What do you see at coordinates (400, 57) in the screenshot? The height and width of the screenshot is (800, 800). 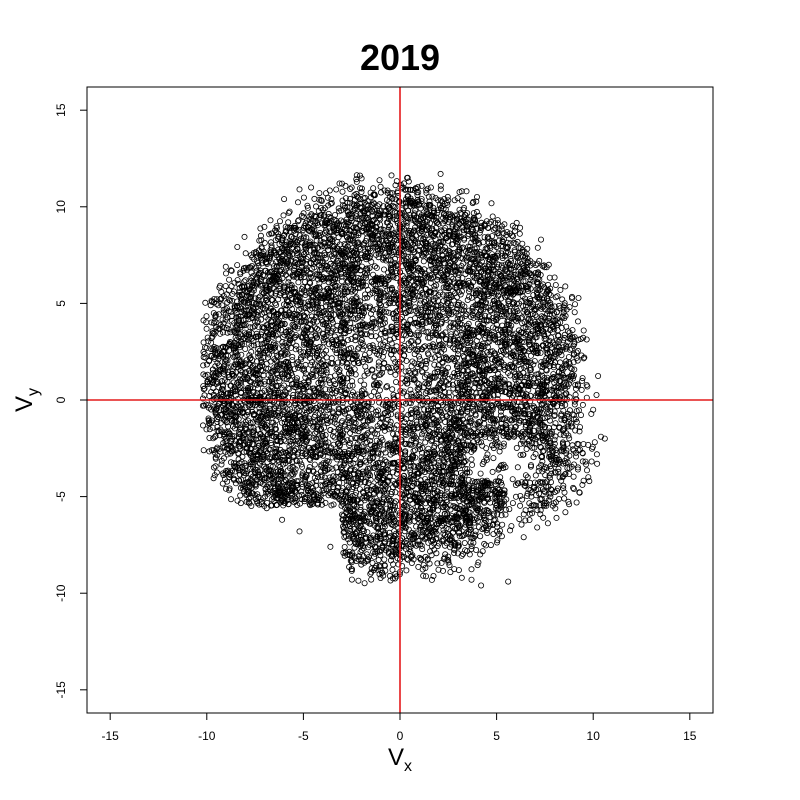 I see `chart-title: 2019` at bounding box center [400, 57].